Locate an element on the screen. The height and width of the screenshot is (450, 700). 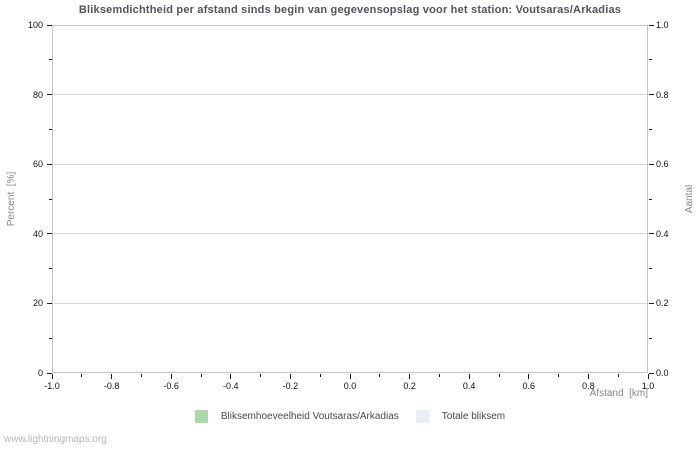
y-right-tick-label: 1.0 is located at coordinates (662, 25).